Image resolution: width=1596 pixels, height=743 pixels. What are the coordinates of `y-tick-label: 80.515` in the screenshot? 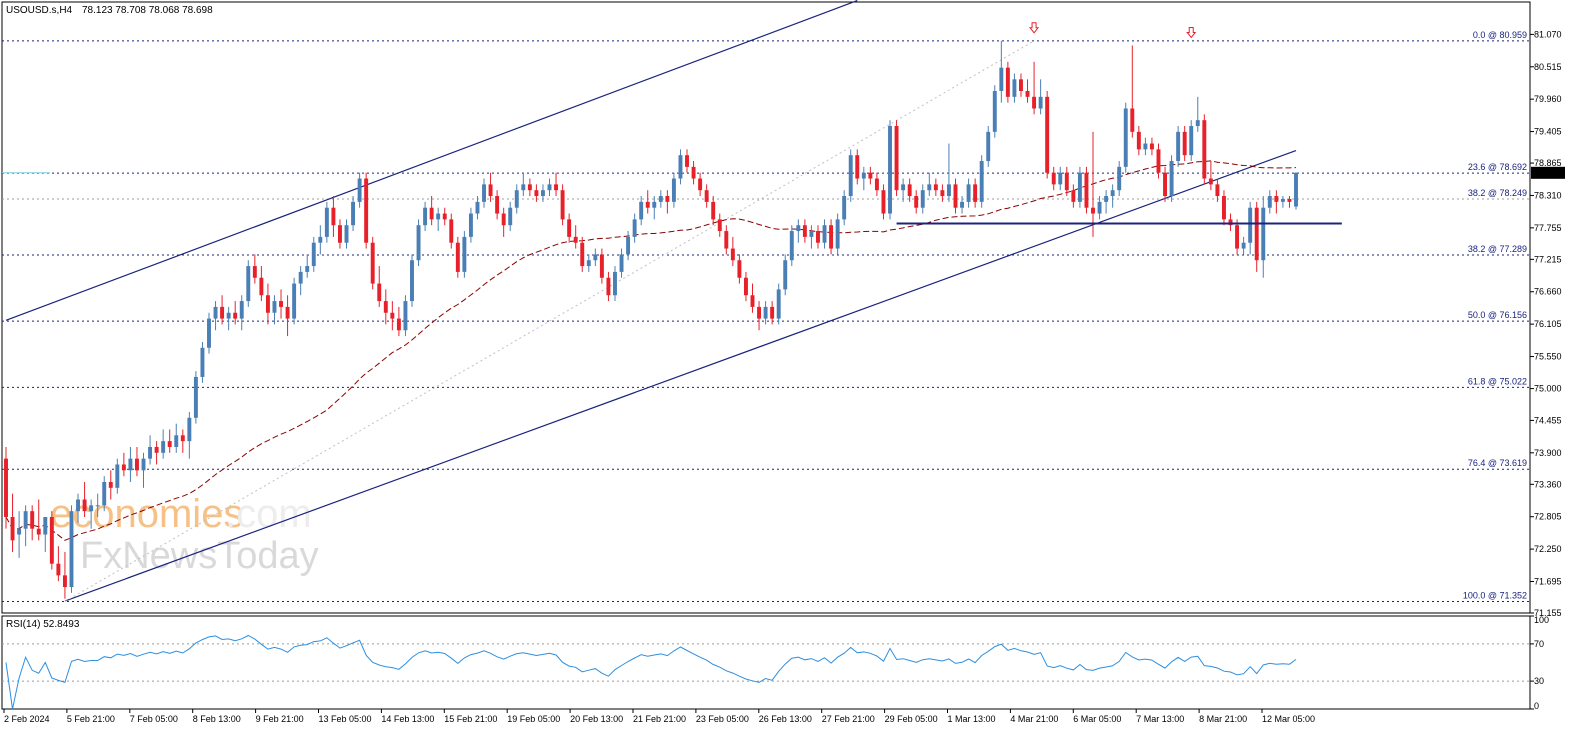 It's located at (1548, 67).